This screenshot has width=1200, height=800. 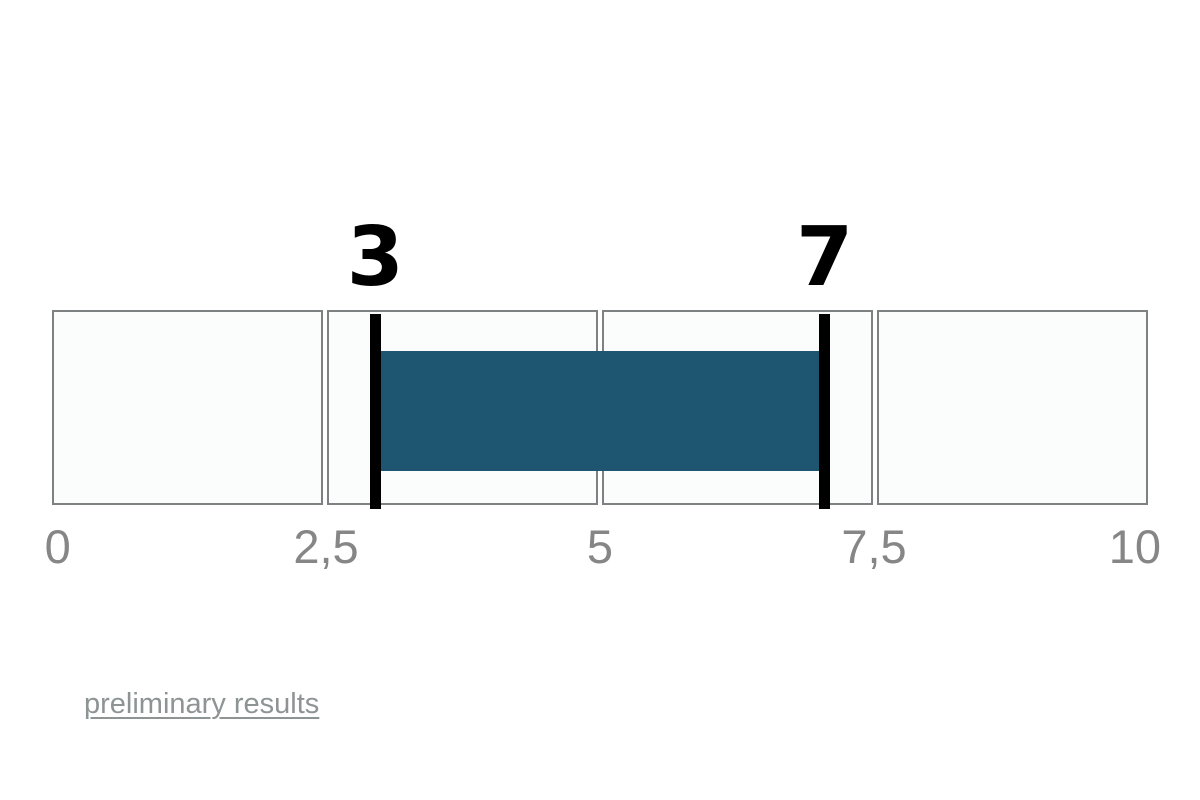 I want to click on range-end-marker, so click(x=825, y=411).